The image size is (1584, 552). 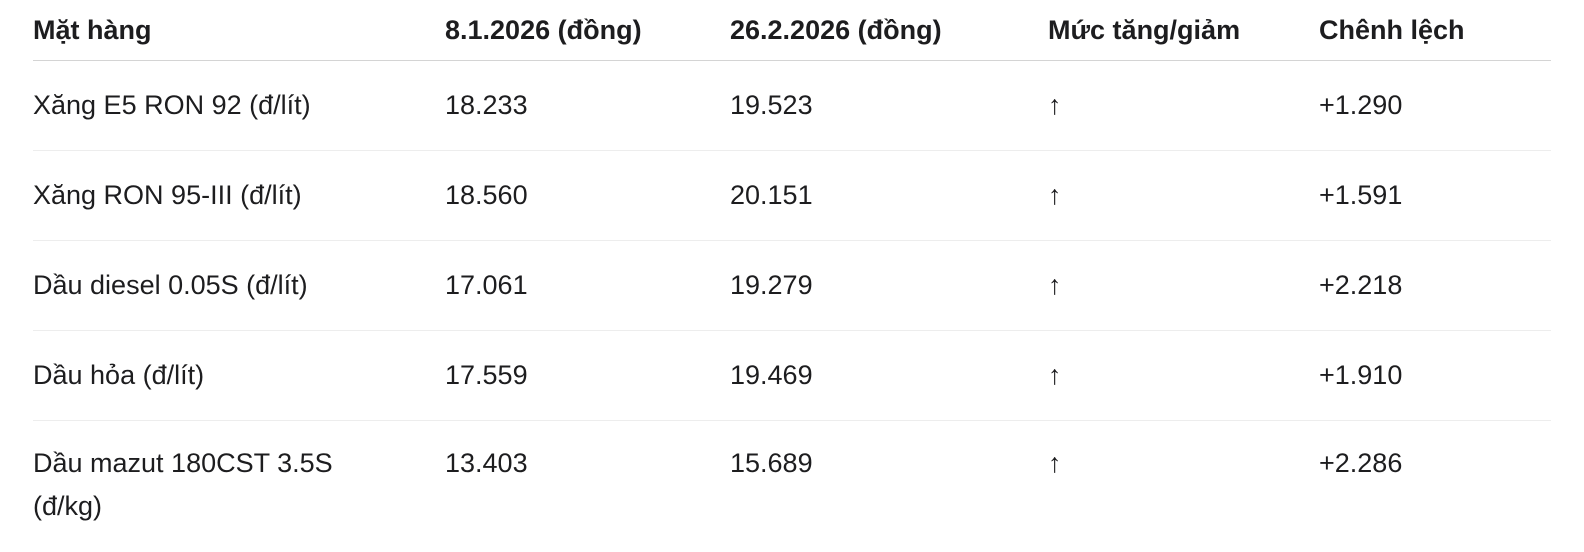 What do you see at coordinates (172, 105) in the screenshot?
I see `item-cell: Xăng E5 RON 92 (đ/lít)` at bounding box center [172, 105].